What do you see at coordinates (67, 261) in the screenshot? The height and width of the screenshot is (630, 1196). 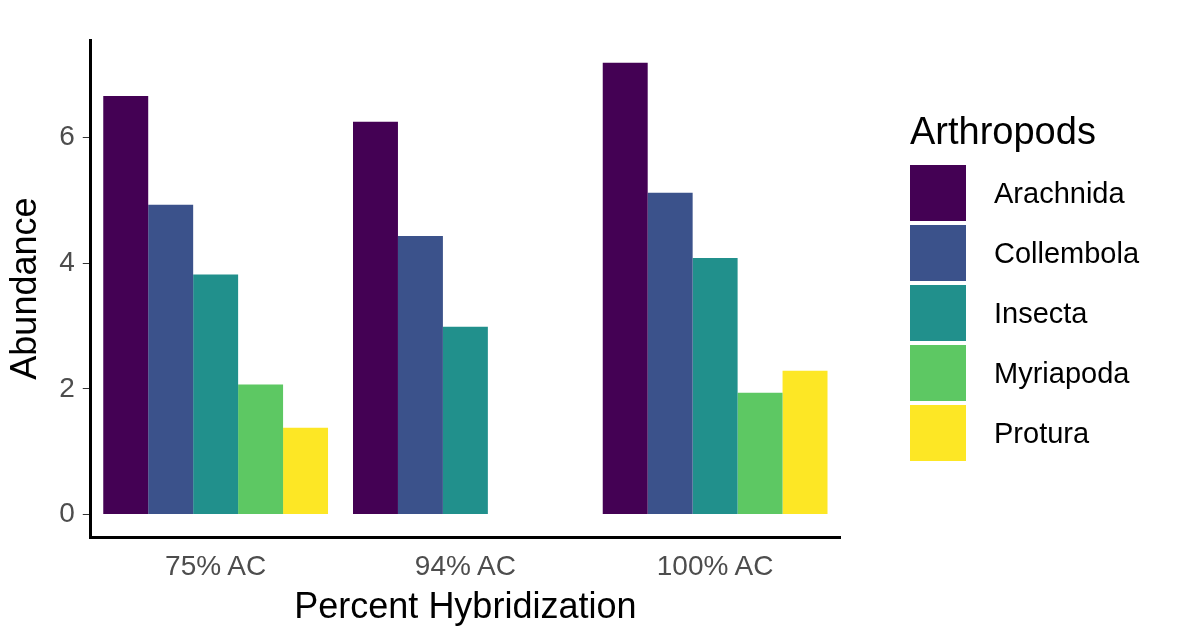 I see `y-tick-label: 4` at bounding box center [67, 261].